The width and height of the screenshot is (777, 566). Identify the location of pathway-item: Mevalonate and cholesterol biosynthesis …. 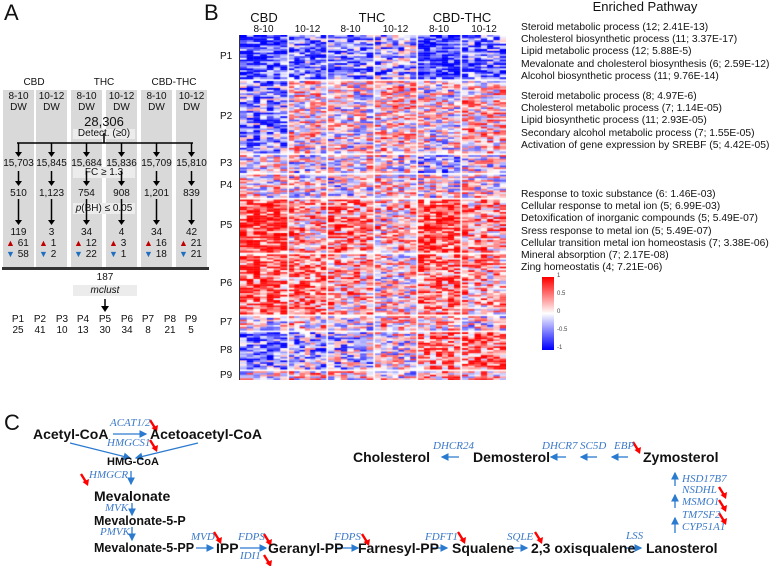
(645, 64).